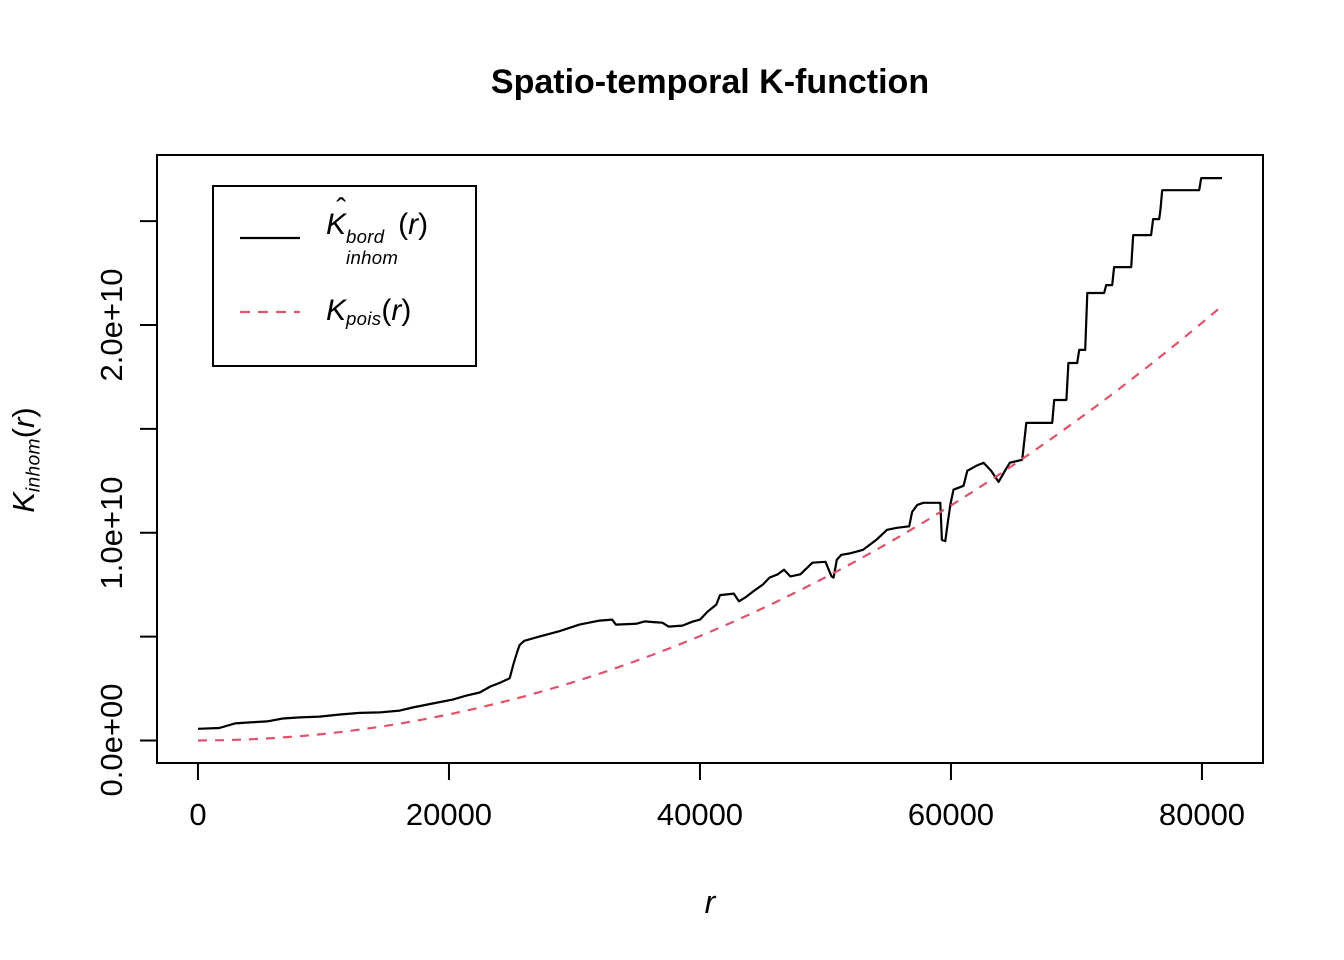  What do you see at coordinates (700, 814) in the screenshot?
I see `x-tick-label: 40000` at bounding box center [700, 814].